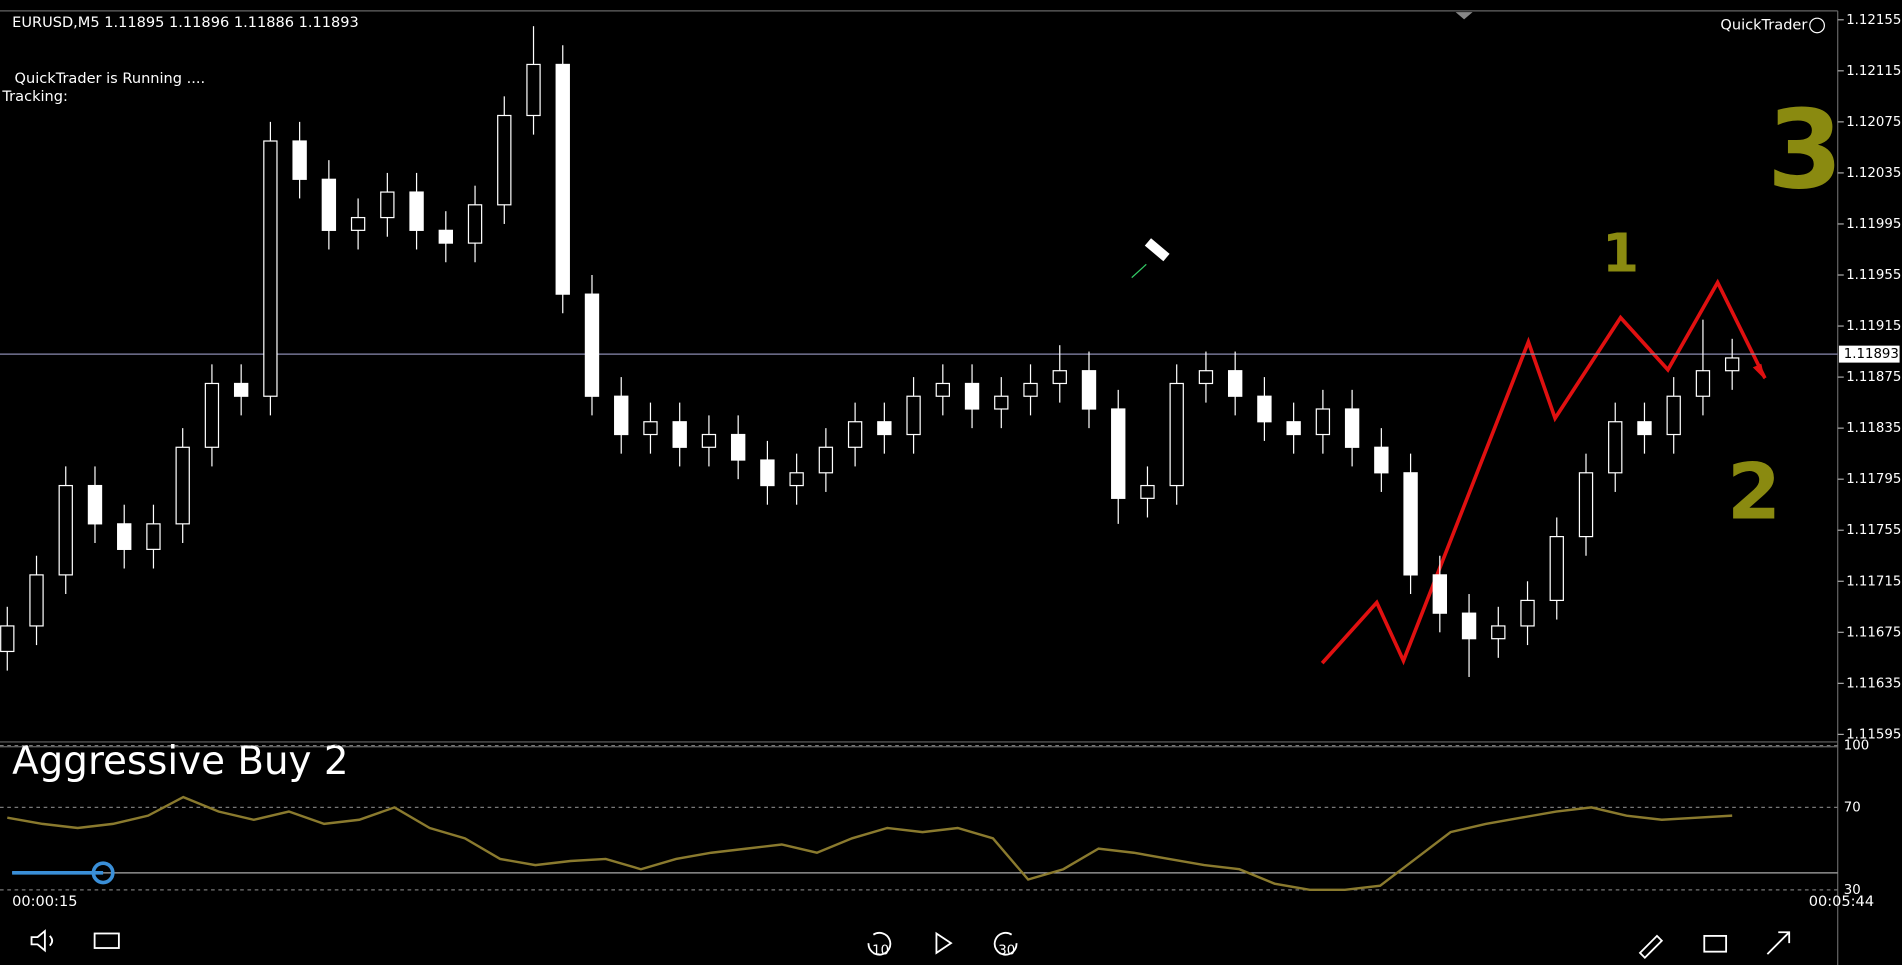  What do you see at coordinates (1873, 326) in the screenshot?
I see `y-tick-label: 1.11915` at bounding box center [1873, 326].